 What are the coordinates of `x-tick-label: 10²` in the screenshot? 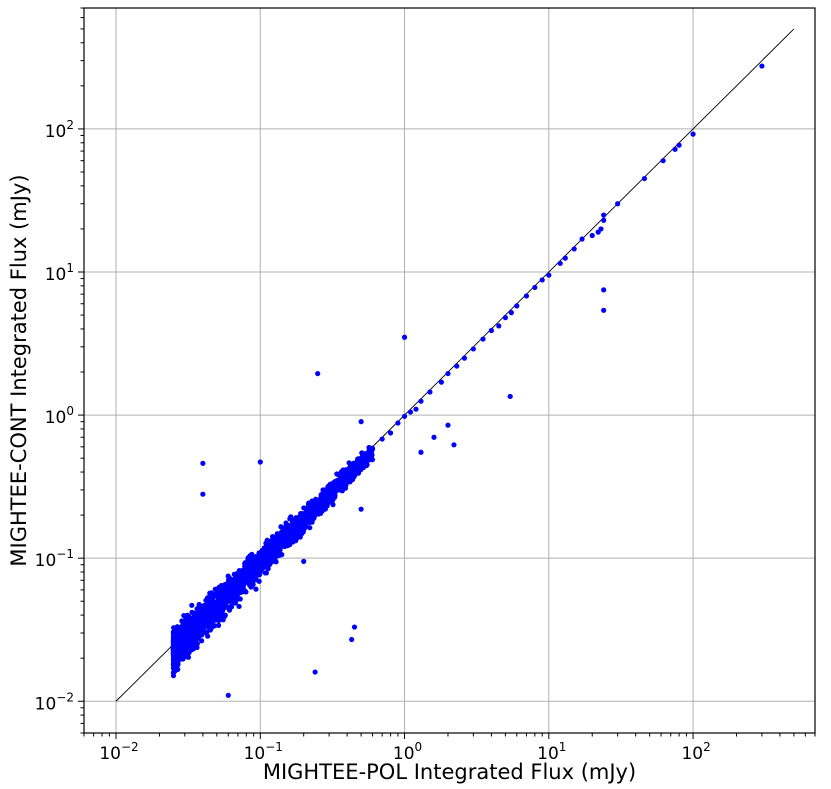 It's located at (695, 752).